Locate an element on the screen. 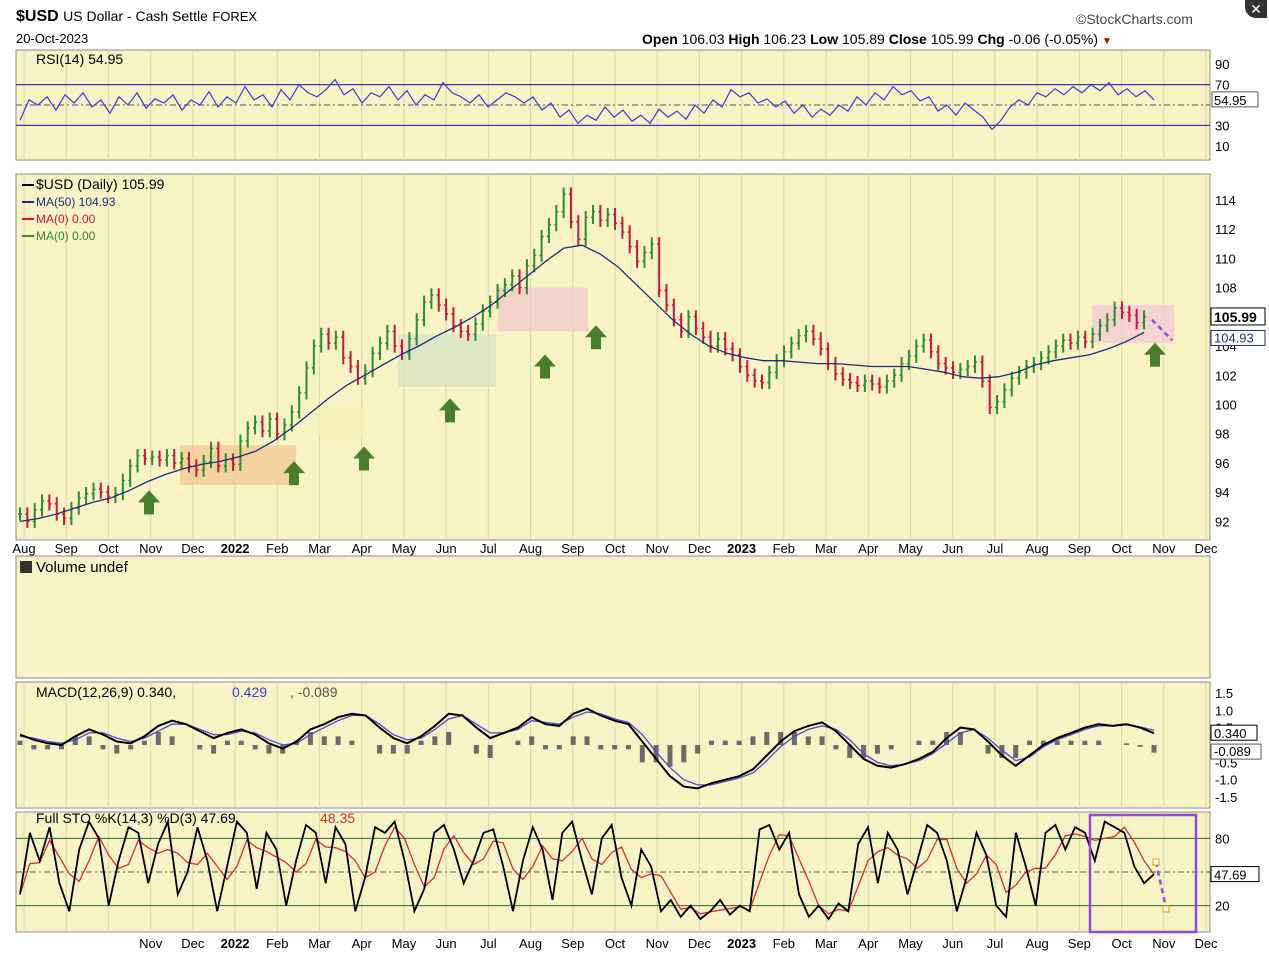  macd-y-tick: -1.5 is located at coordinates (1226, 797).